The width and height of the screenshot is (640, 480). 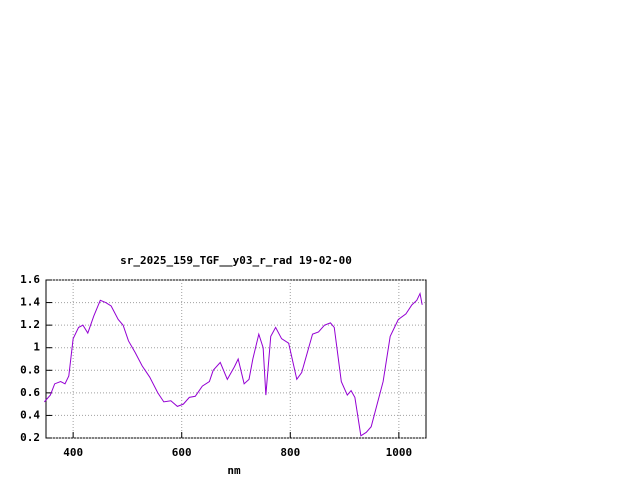 I want to click on x-axis-label: nm, so click(x=234, y=470).